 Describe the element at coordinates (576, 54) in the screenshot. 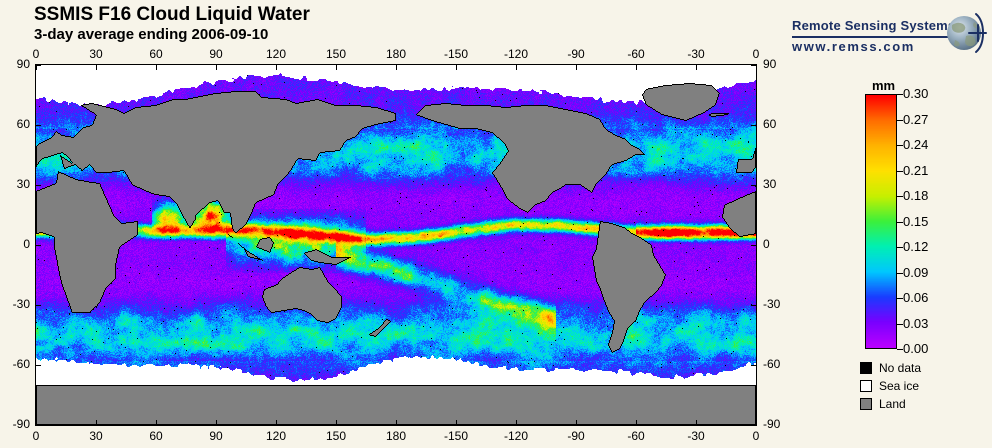

I see `x-axis-tick-label: -90` at that location.